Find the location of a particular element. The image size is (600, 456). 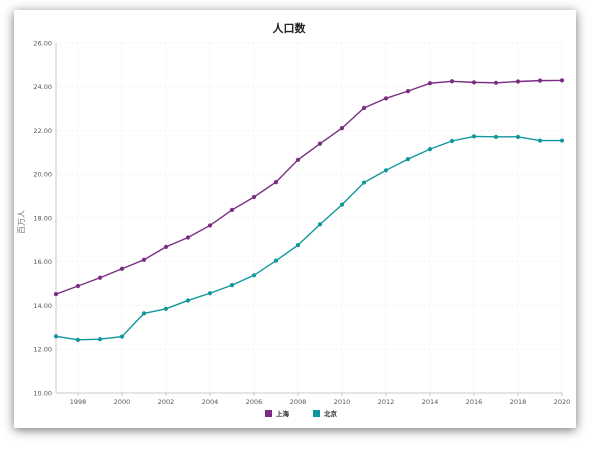

x-tick-label: 2014 is located at coordinates (430, 402).